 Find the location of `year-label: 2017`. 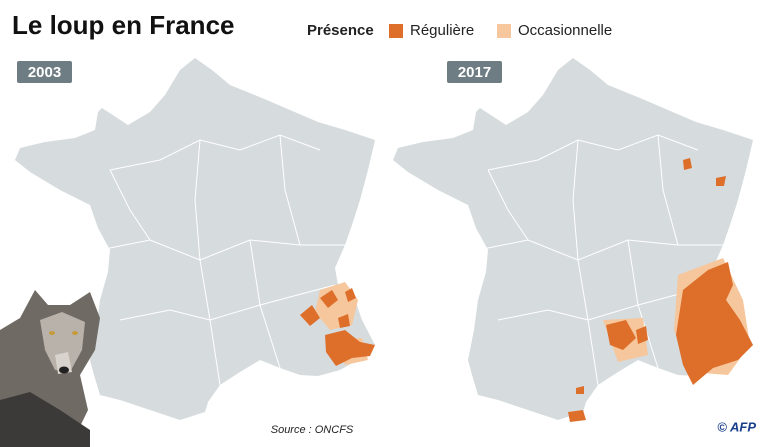

year-label: 2017 is located at coordinates (474, 72).